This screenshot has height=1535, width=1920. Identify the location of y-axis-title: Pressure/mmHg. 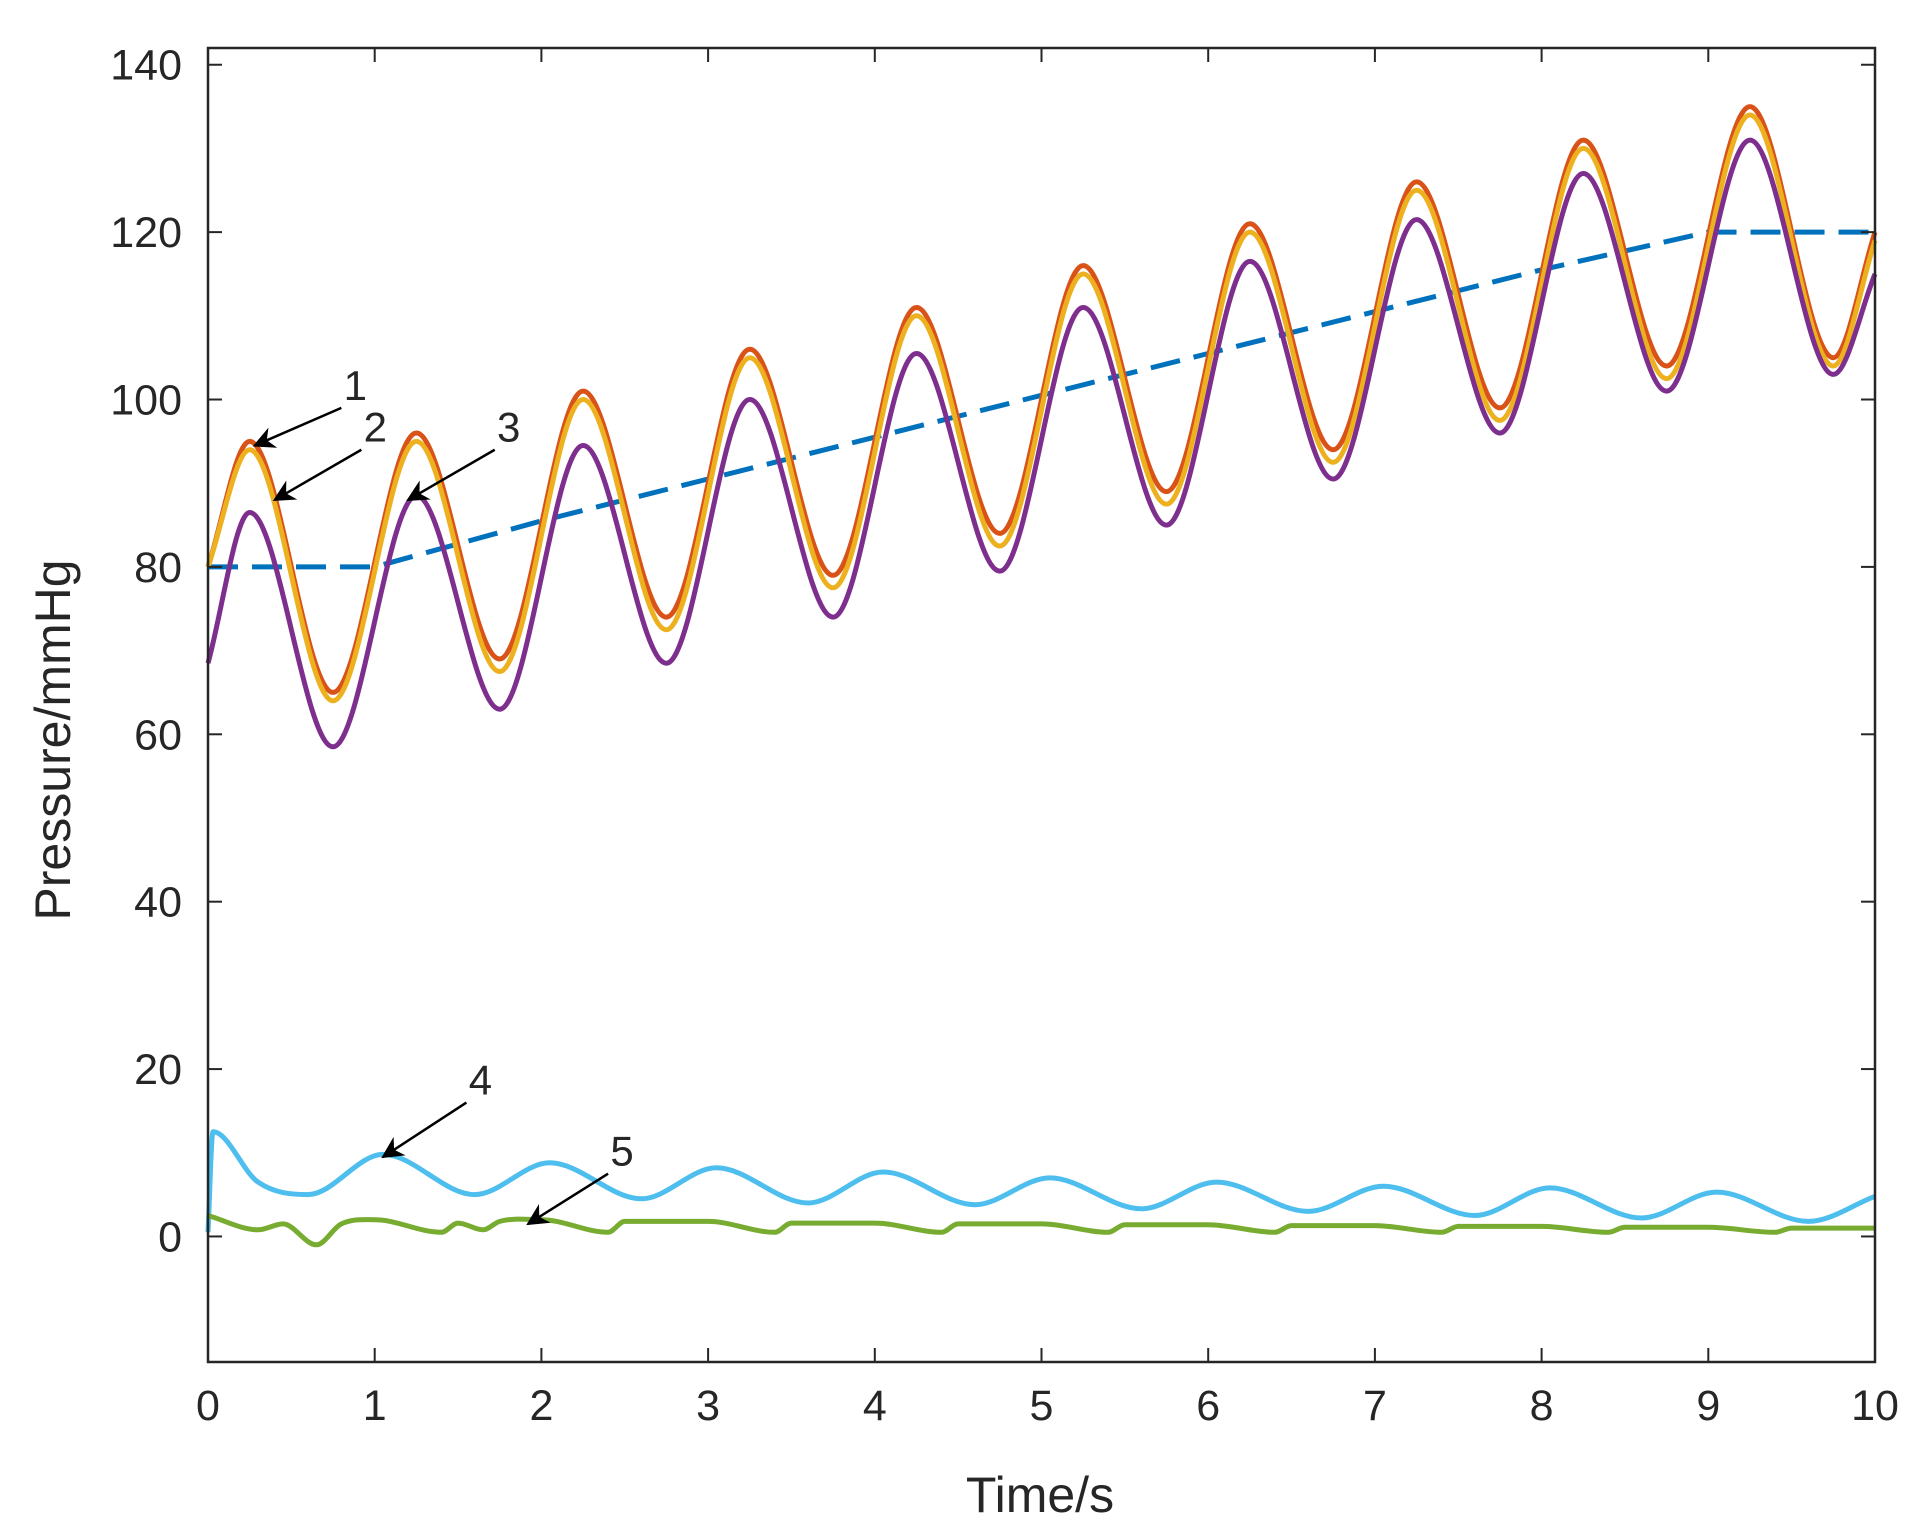
(53, 739).